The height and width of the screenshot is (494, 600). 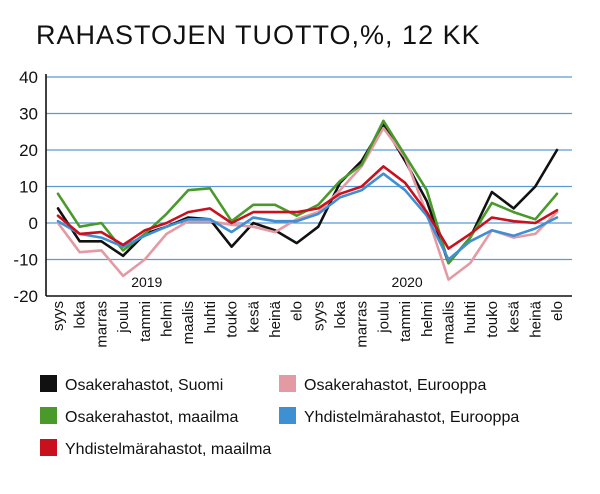 I want to click on y-tick-label: 20, so click(x=28, y=150).